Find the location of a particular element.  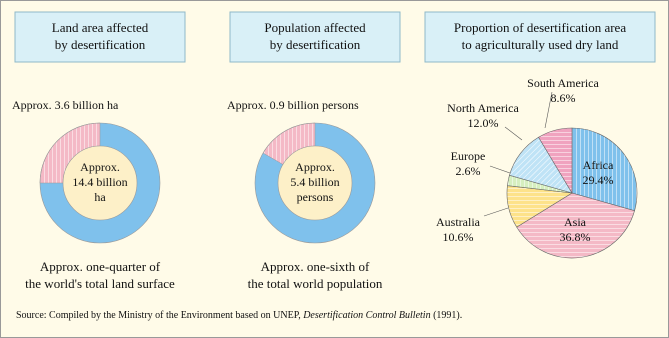

slice-value: 10.6% is located at coordinates (458, 237).